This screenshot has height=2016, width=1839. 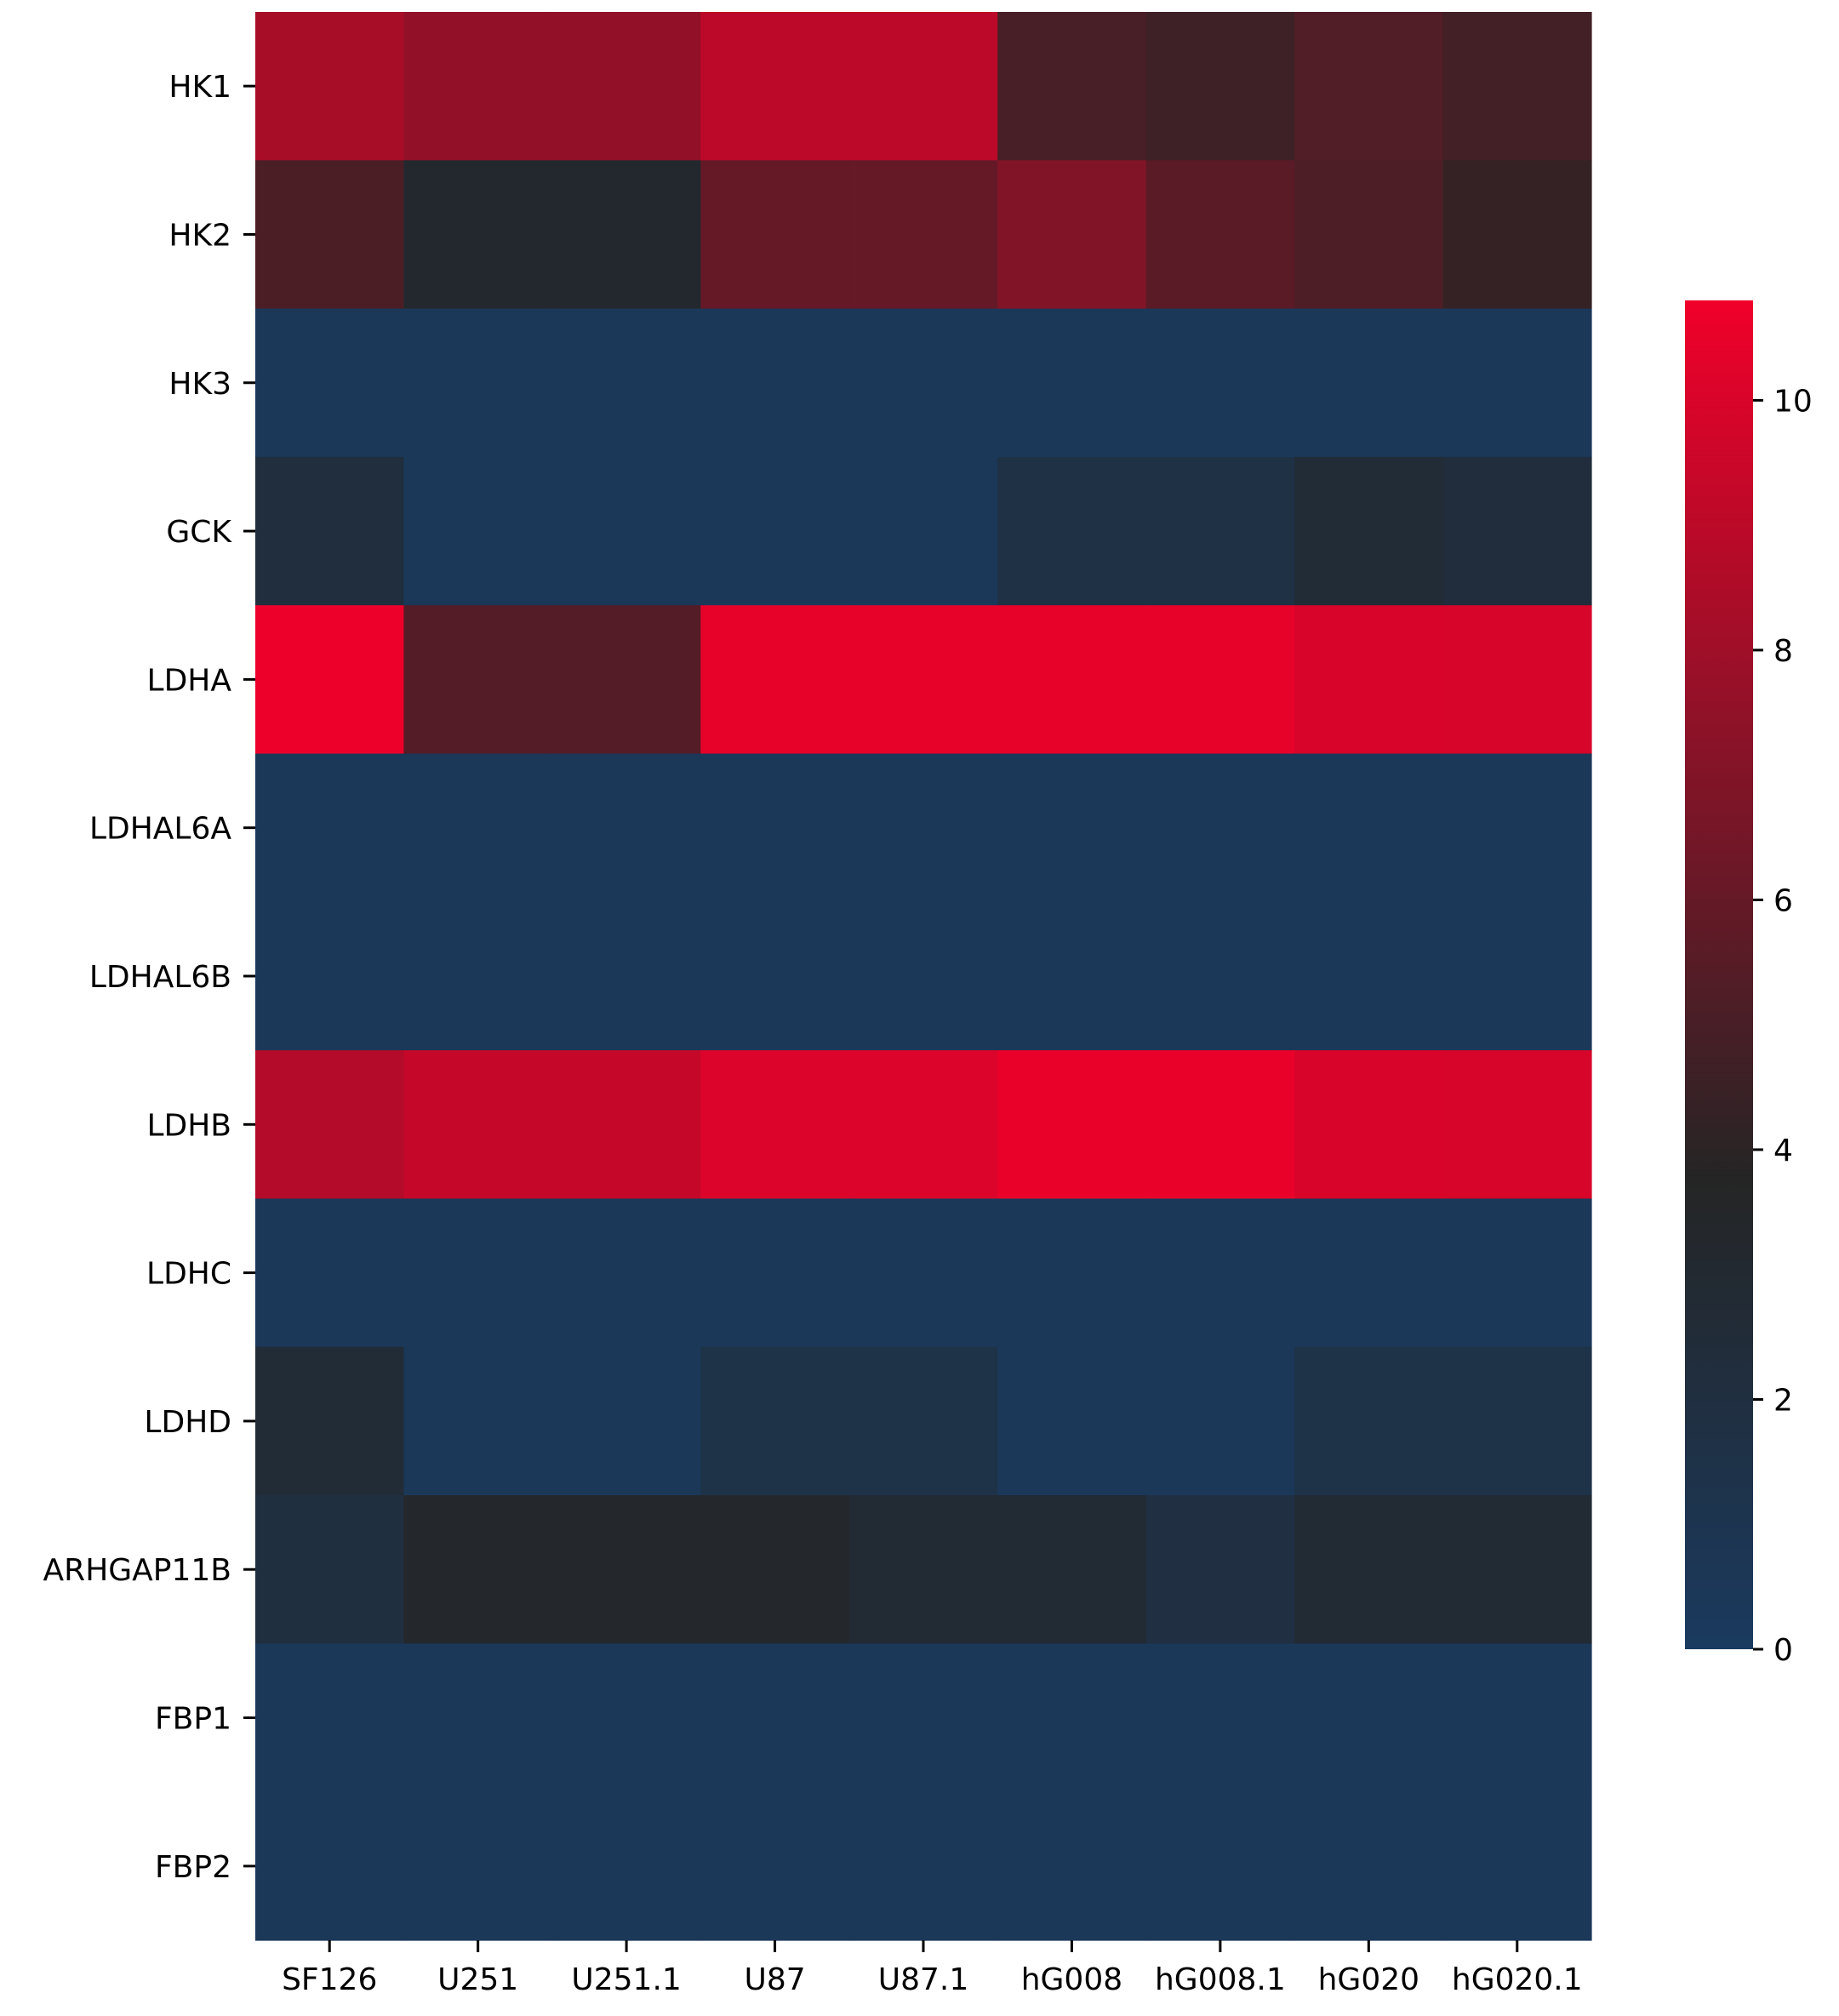 What do you see at coordinates (199, 532) in the screenshot?
I see `row-label: GCK` at bounding box center [199, 532].